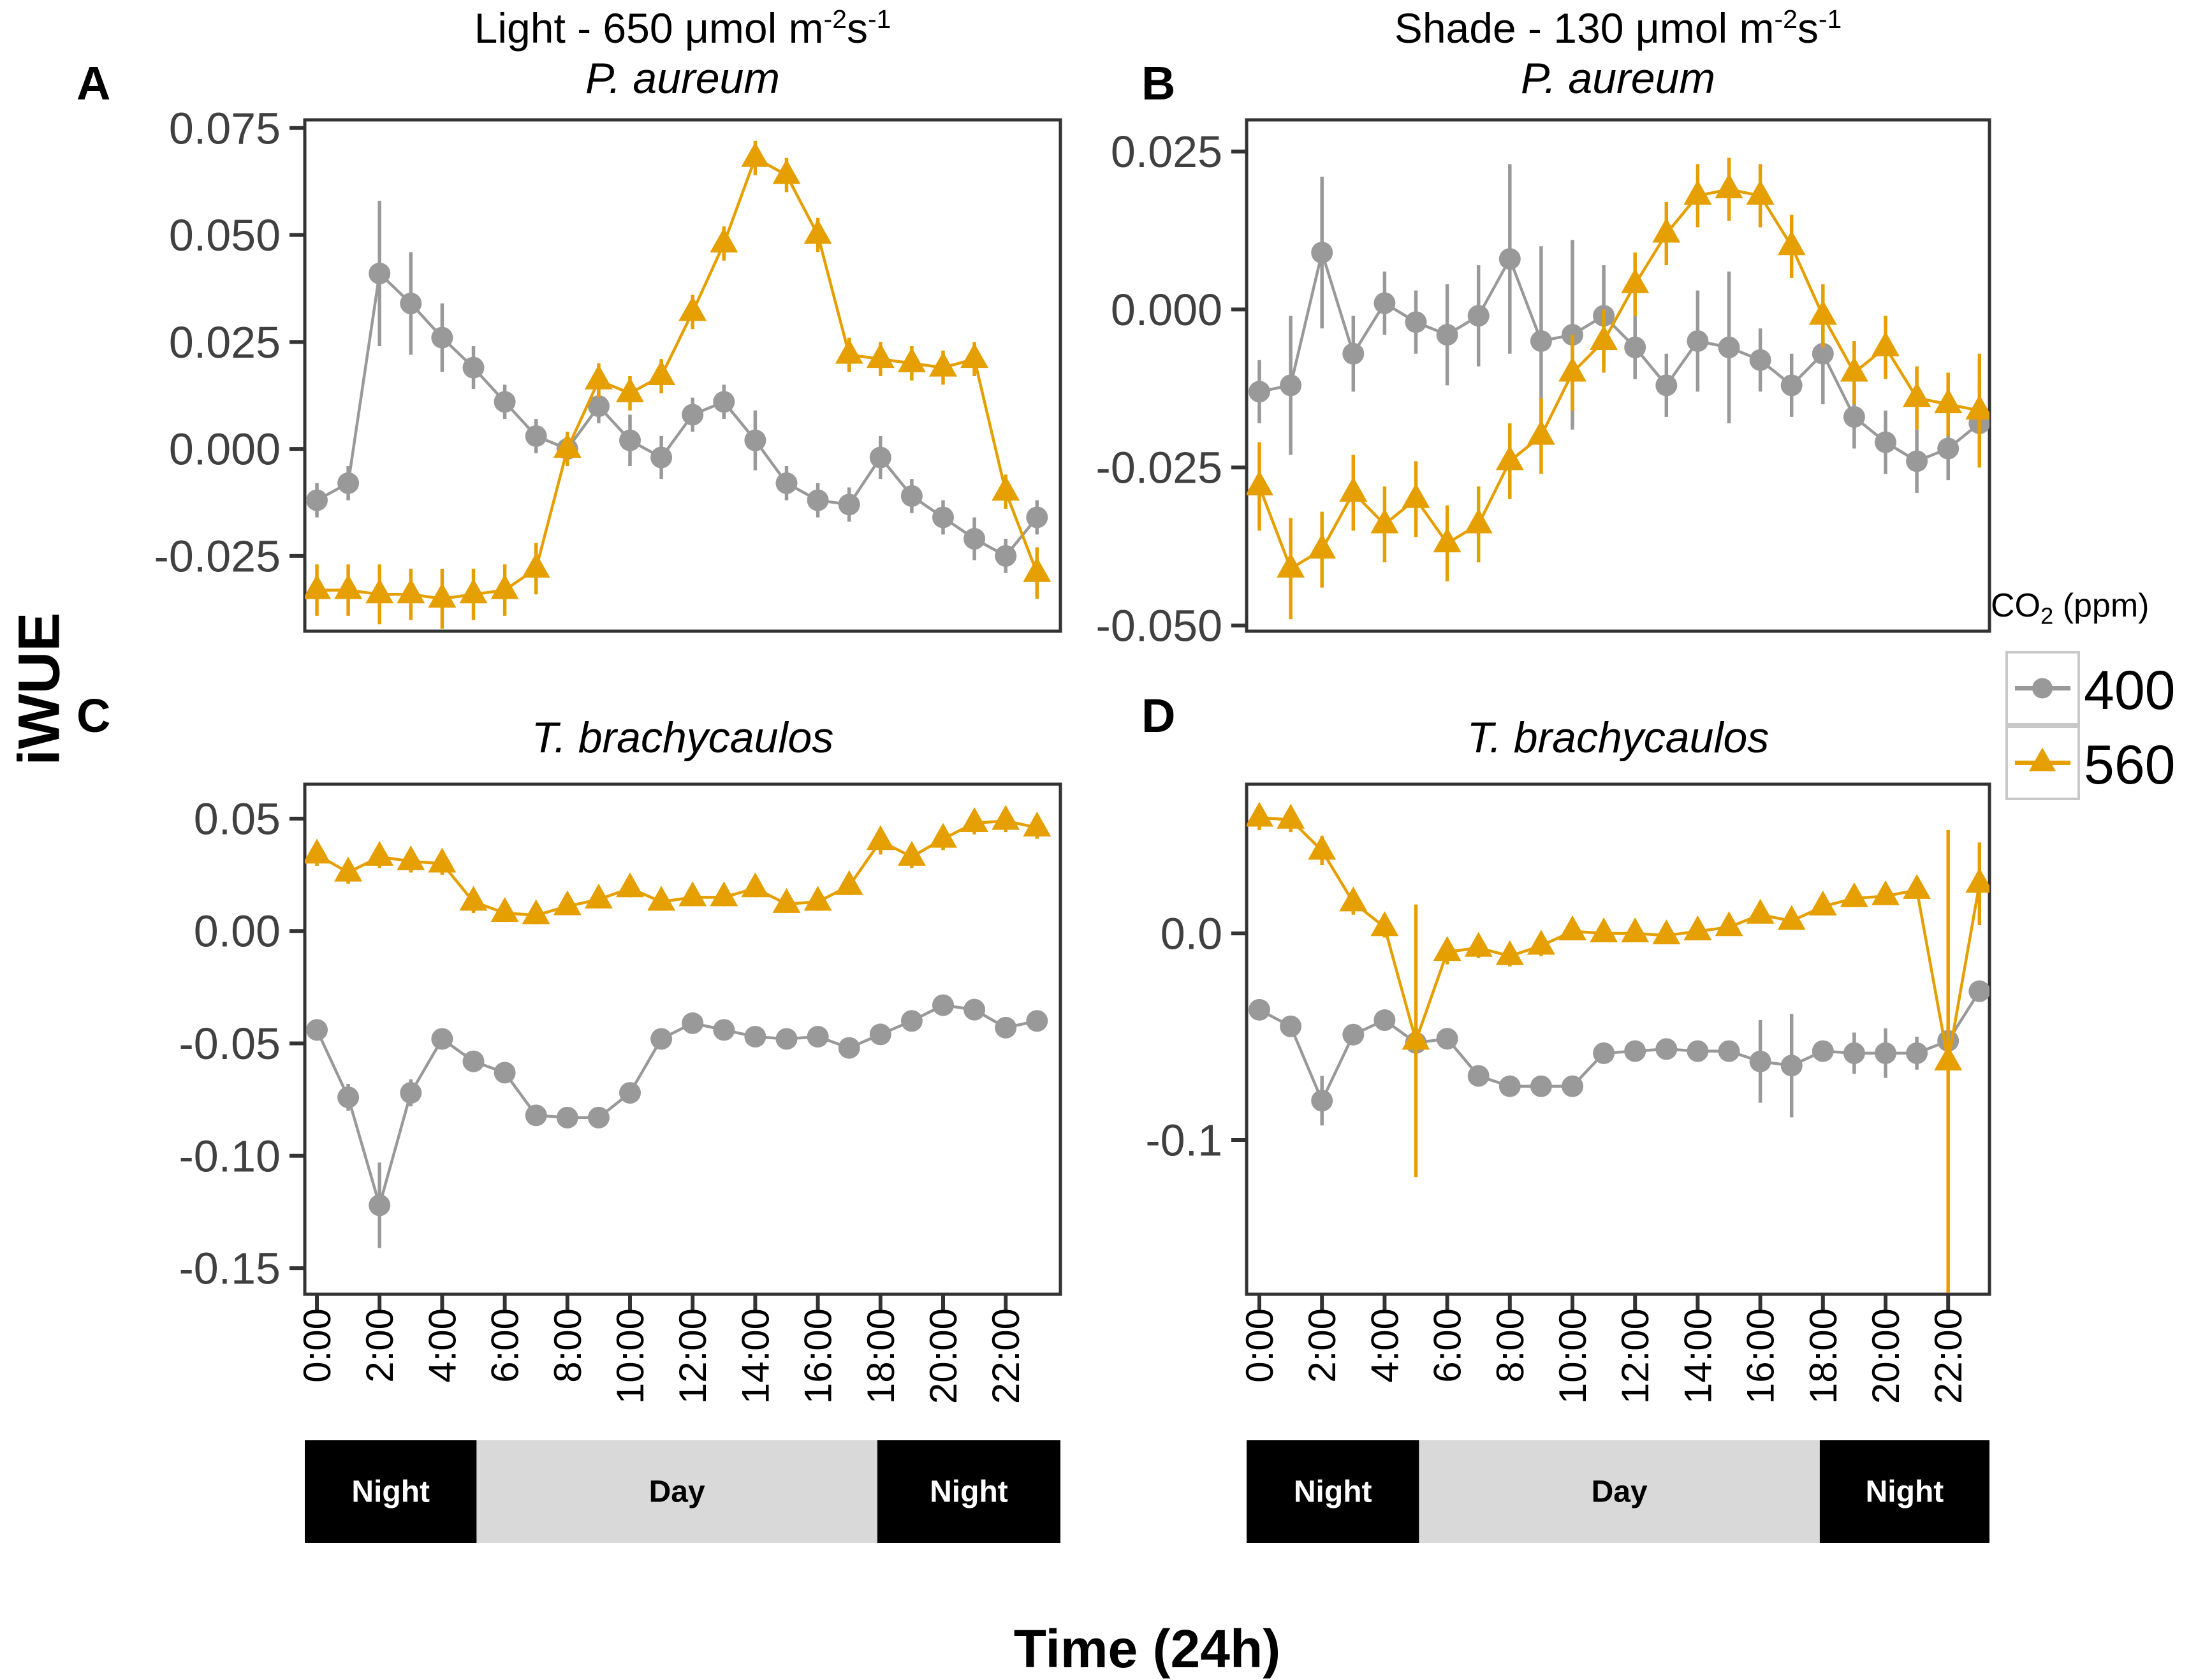 The height and width of the screenshot is (1680, 2205). I want to click on series-400-markers, so click(677, 1105).